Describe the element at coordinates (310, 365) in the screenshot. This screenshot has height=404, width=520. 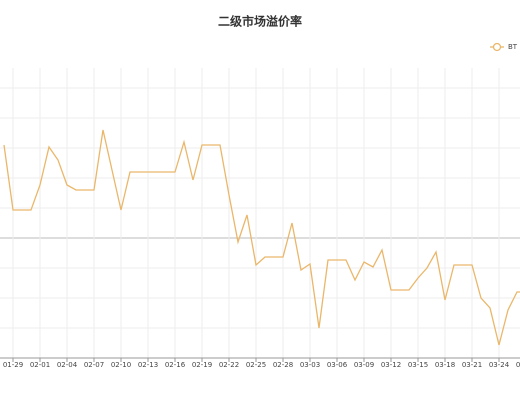
I see `x-tick-label: 03-03` at that location.